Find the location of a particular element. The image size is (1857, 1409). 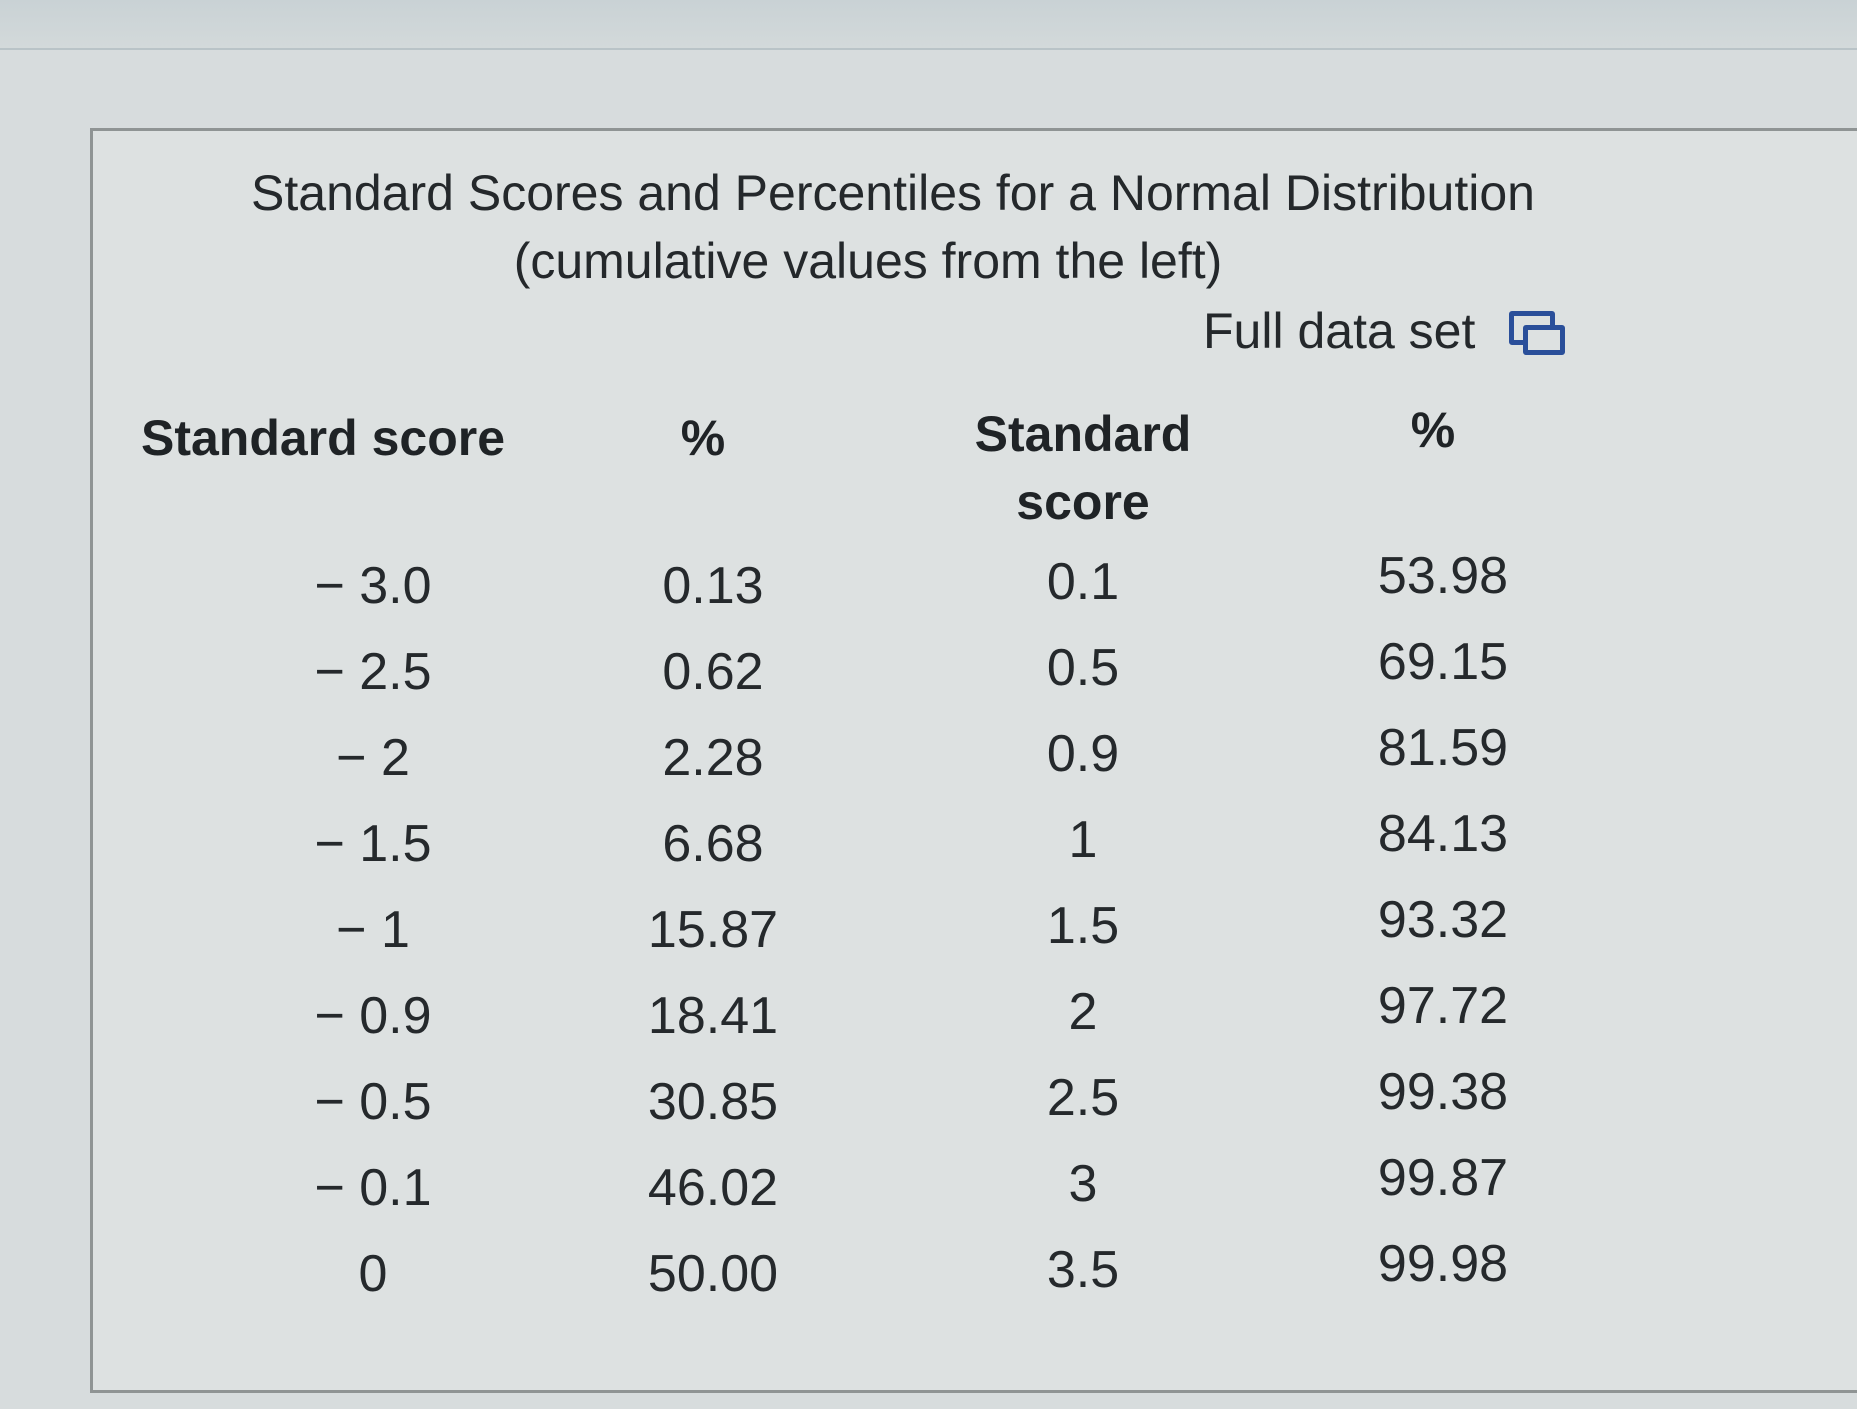

left-percent-cell: 30.85 is located at coordinates (713, 1102).